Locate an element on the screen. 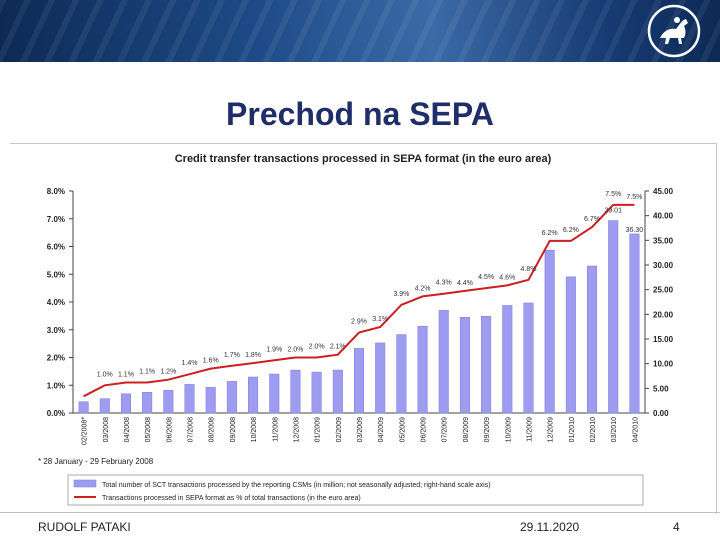  x-tick-label: 06/2008 is located at coordinates (169, 429).